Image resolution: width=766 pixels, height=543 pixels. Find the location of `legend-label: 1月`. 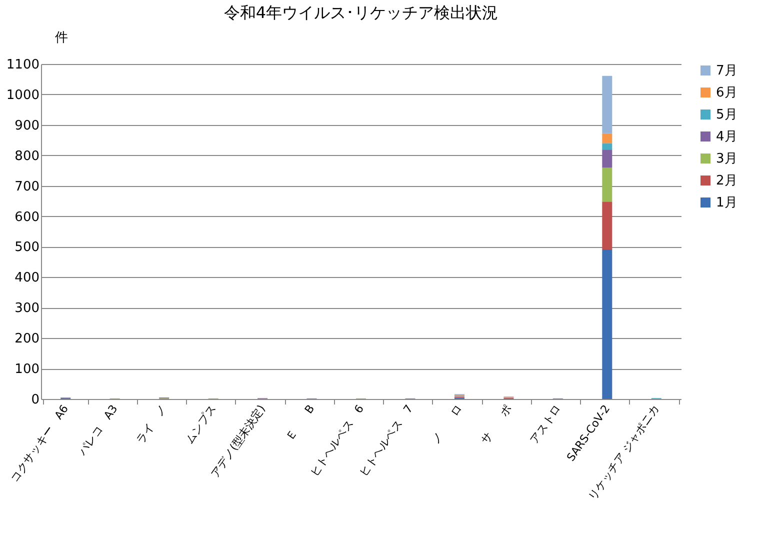

legend-label: 1月 is located at coordinates (727, 203).